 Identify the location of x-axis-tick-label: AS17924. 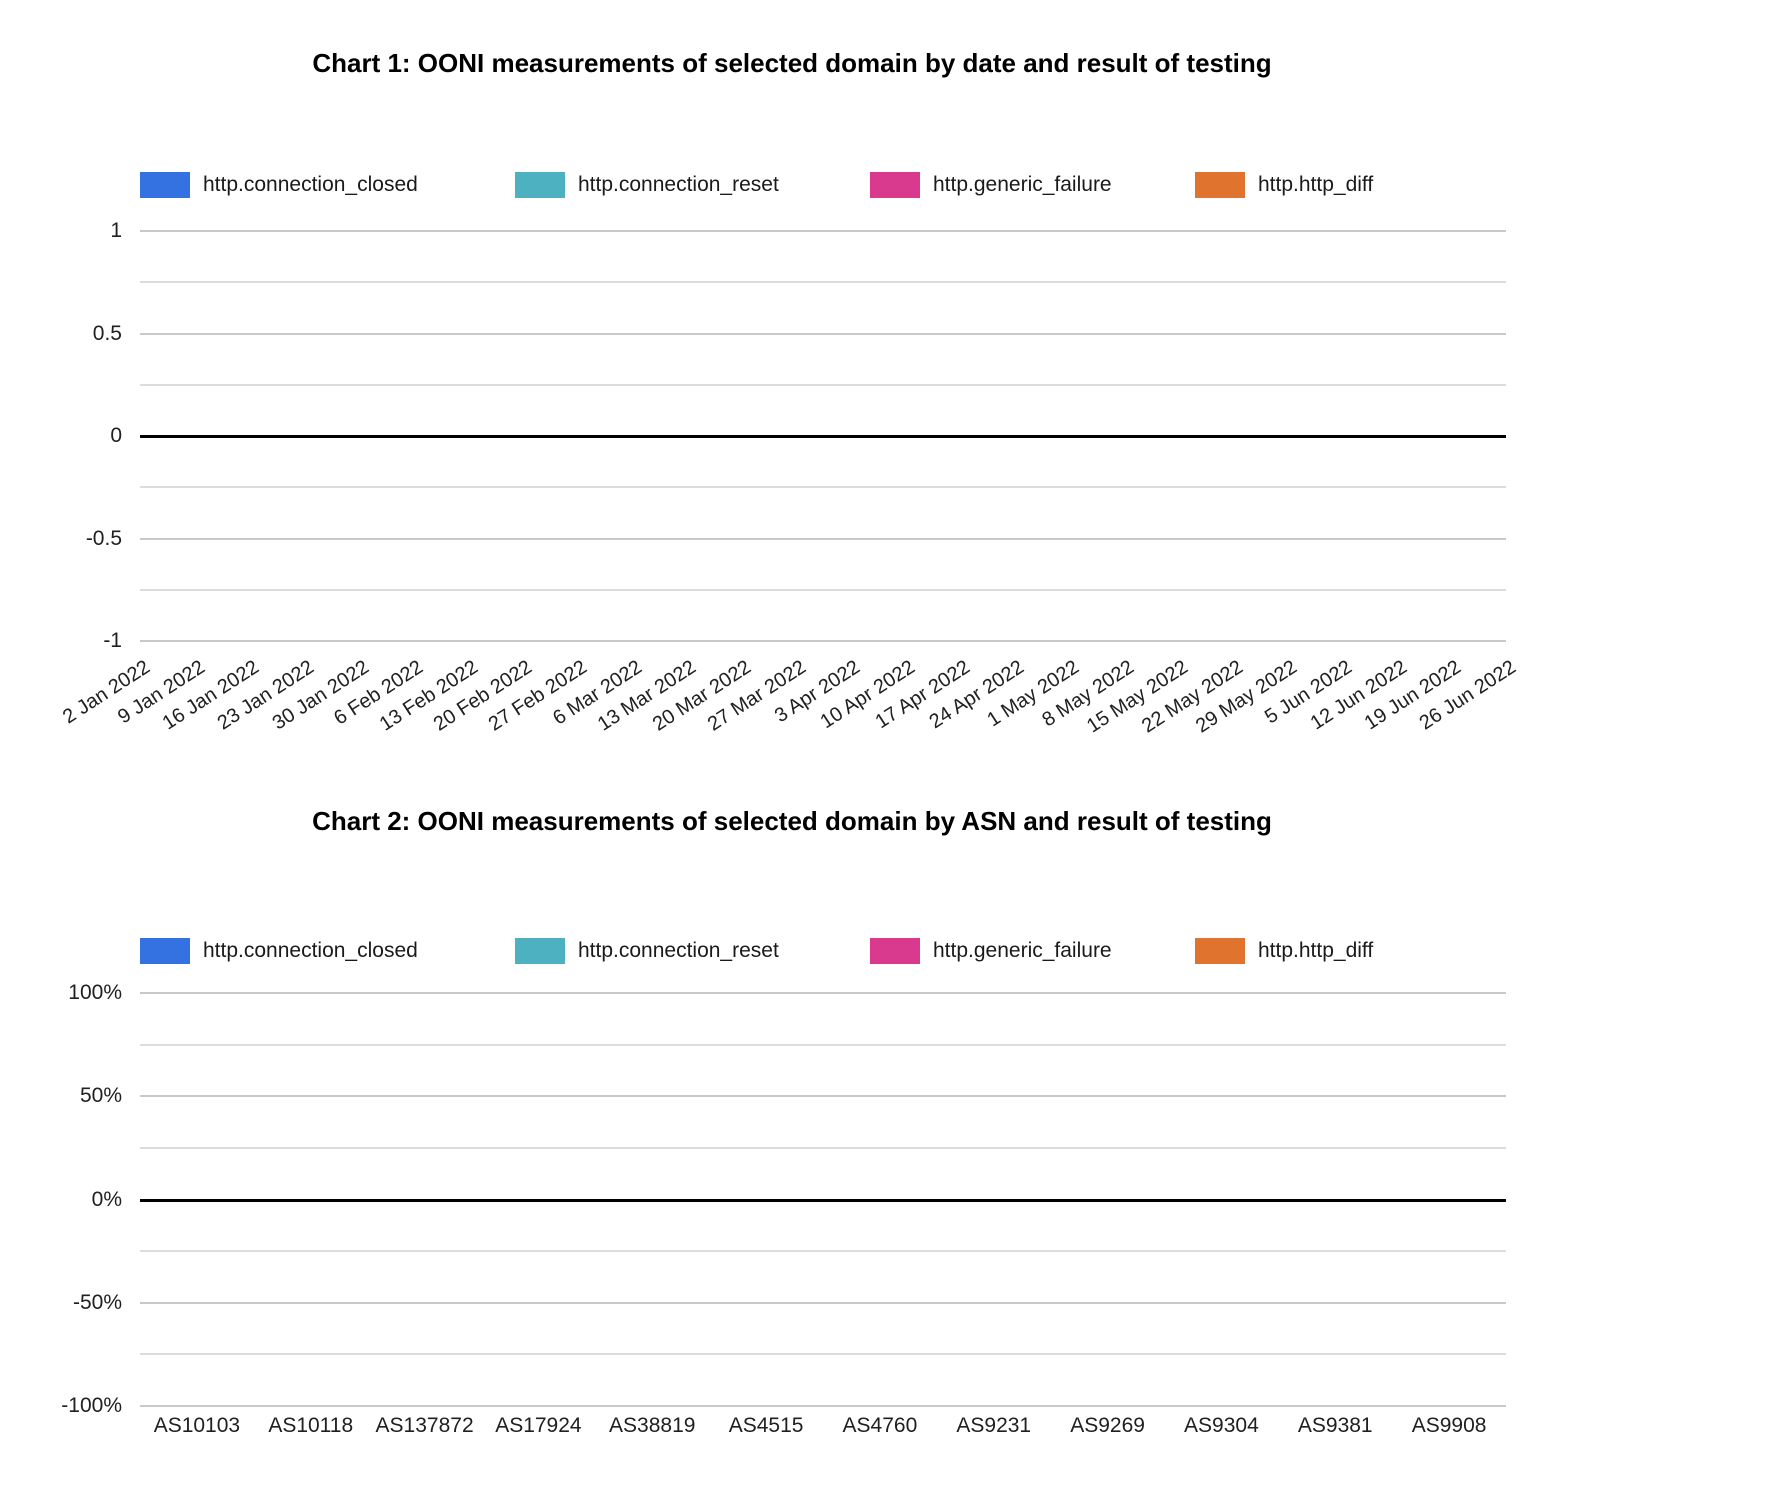
(538, 1425).